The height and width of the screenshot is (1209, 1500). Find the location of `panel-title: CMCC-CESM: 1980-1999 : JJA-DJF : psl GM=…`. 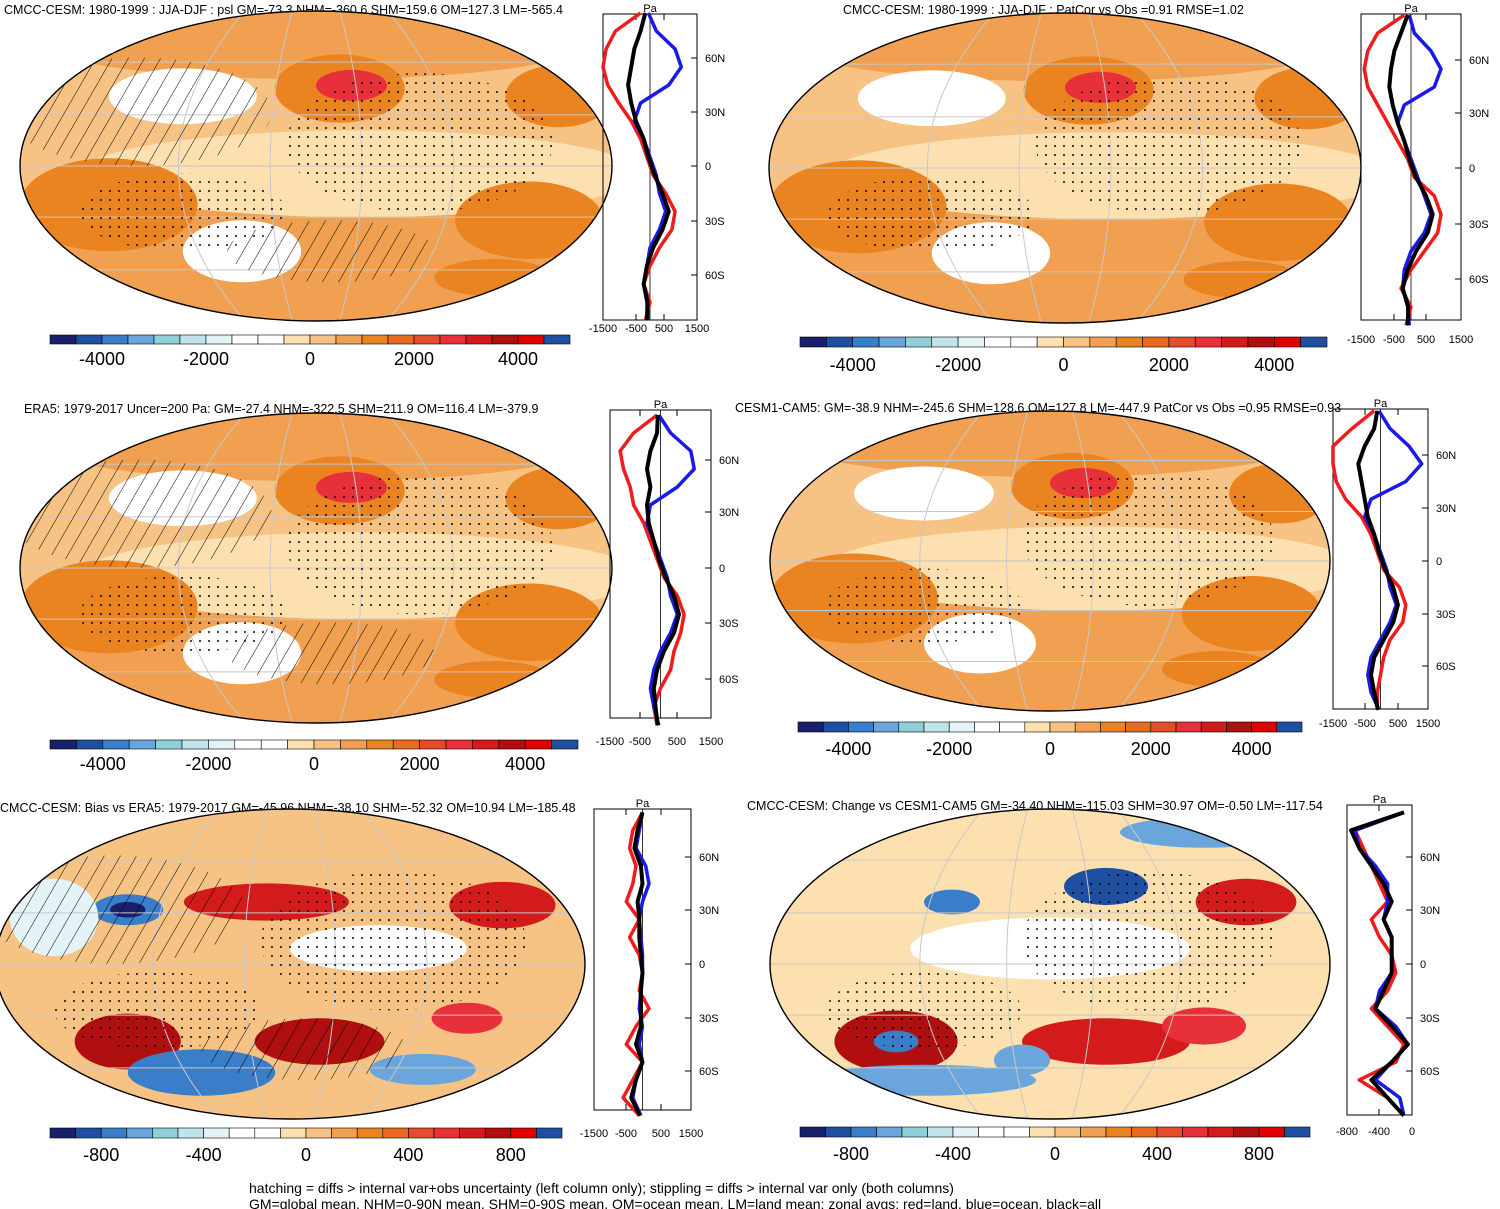

panel-title: CMCC-CESM: 1980-1999 : JJA-DJF : psl GM=… is located at coordinates (283, 10).